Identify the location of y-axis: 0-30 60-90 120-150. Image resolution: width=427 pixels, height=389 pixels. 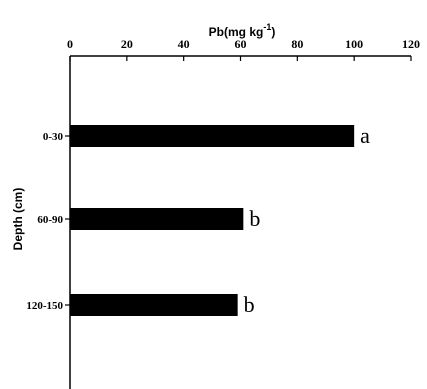
(48, 222).